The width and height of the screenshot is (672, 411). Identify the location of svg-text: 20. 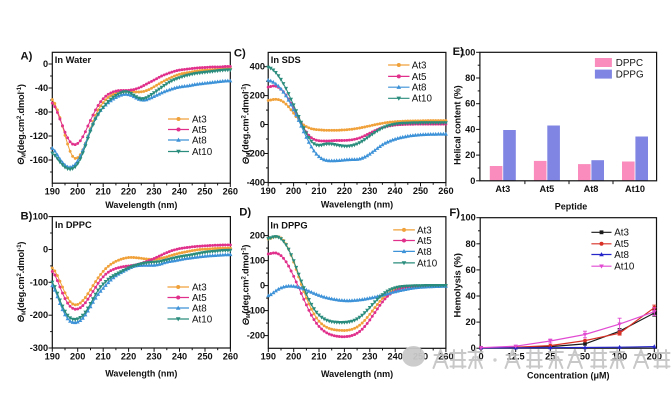
(470, 322).